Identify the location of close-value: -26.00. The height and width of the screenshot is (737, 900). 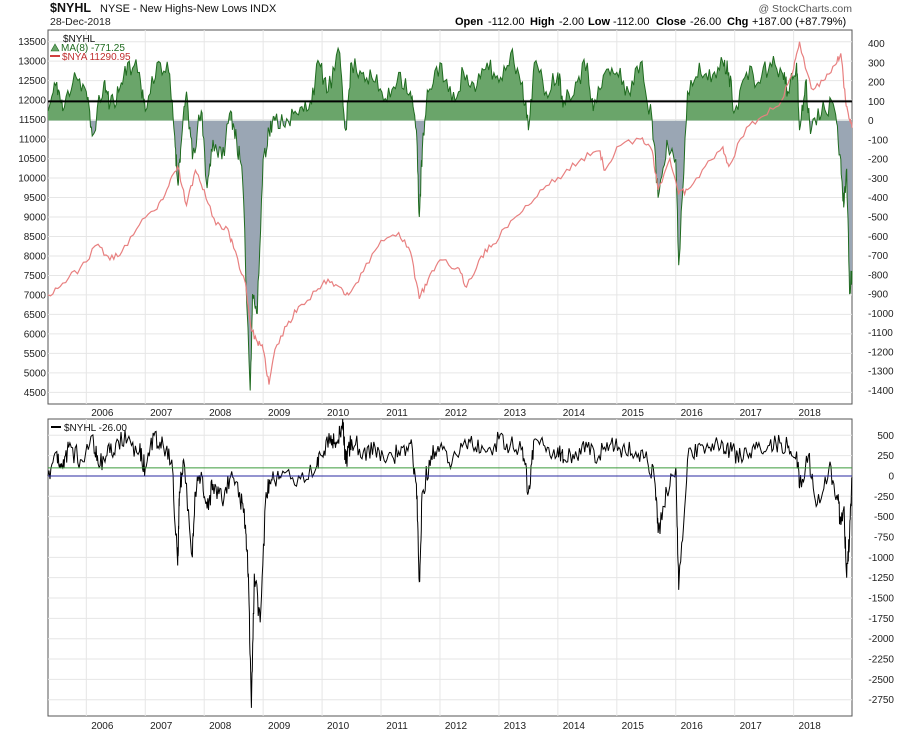
(705, 22).